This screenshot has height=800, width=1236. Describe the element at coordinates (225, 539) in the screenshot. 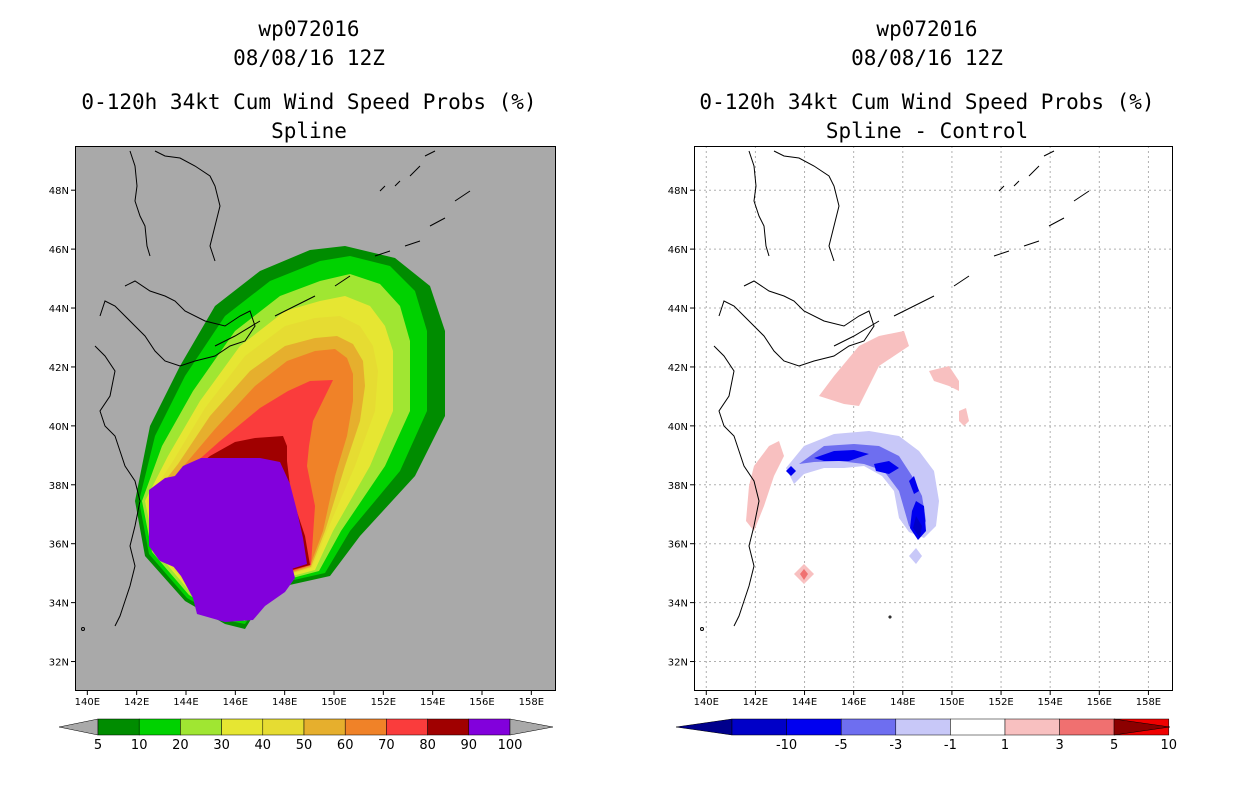

I see `prob-contour-100-core` at that location.